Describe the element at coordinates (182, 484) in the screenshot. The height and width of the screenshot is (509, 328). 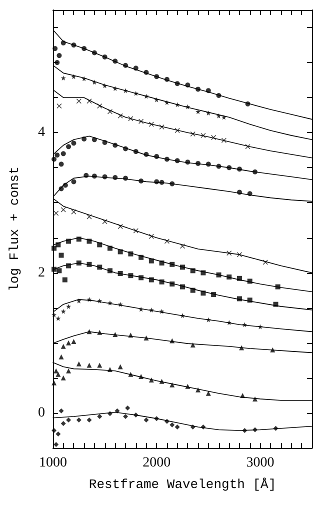
I see `x-axis-title: Restframe Wavelength [Å]` at that location.